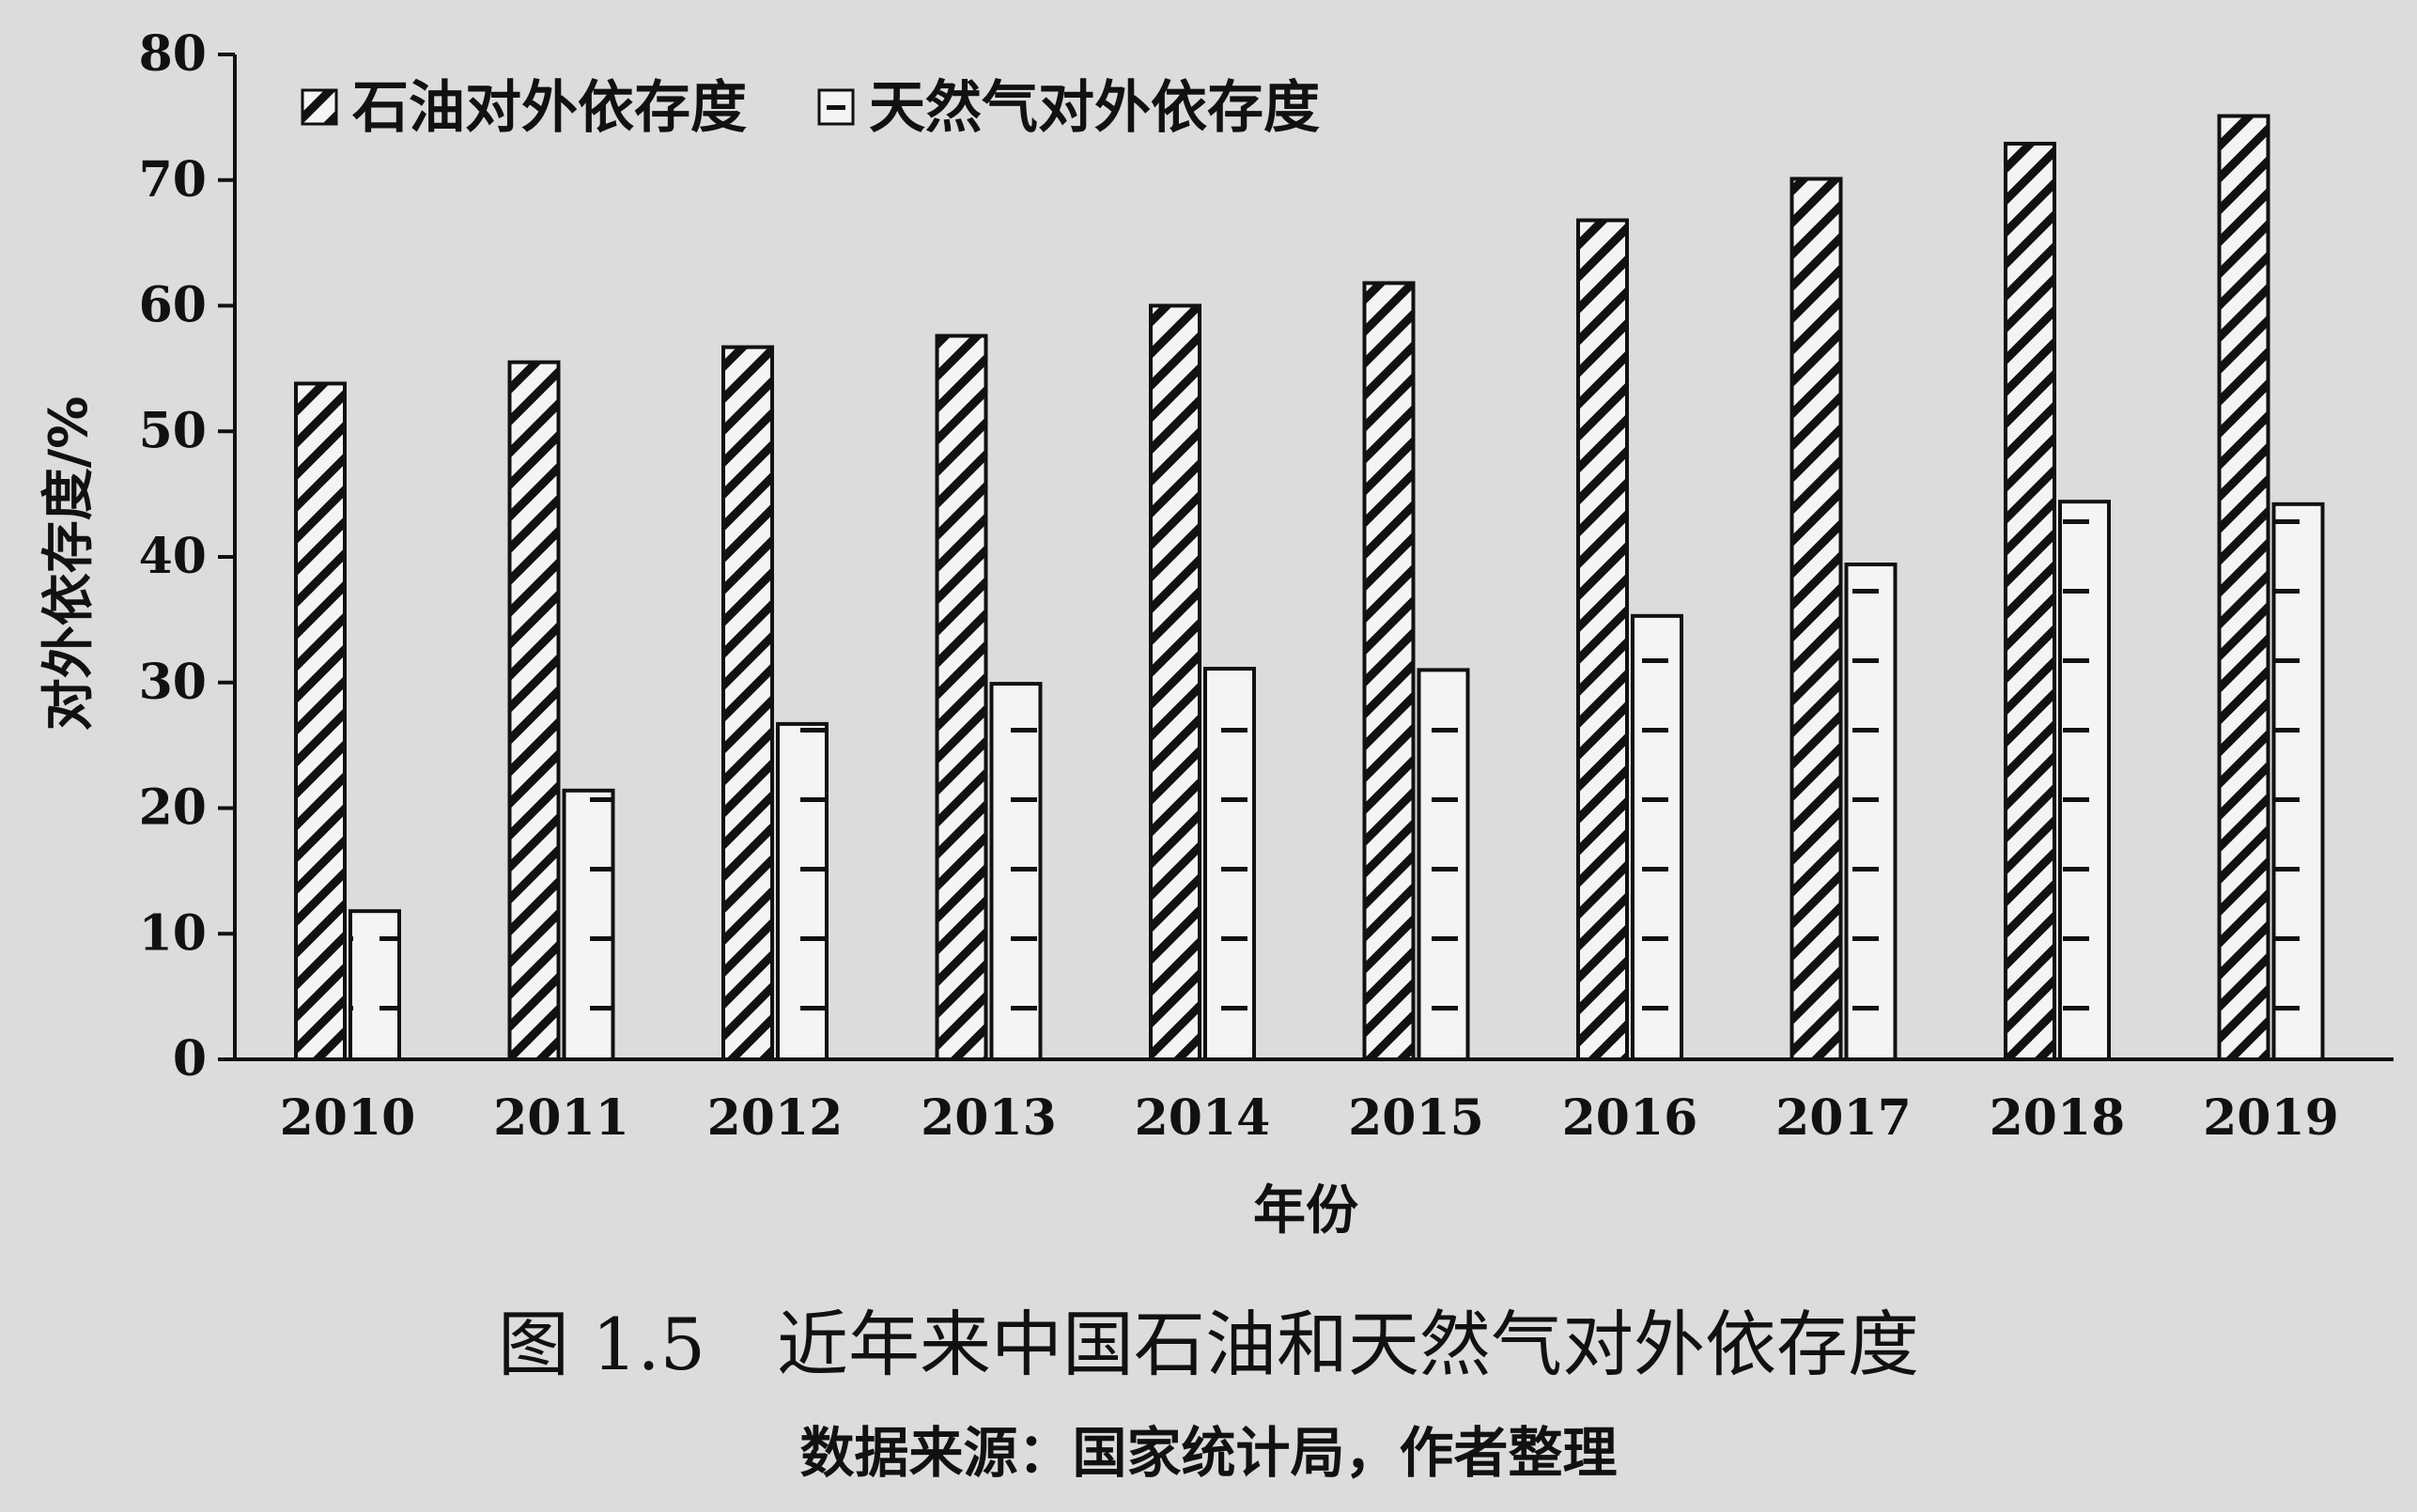 Image resolution: width=2417 pixels, height=1512 pixels. What do you see at coordinates (173, 933) in the screenshot?
I see `y-tick-label: 10` at bounding box center [173, 933].